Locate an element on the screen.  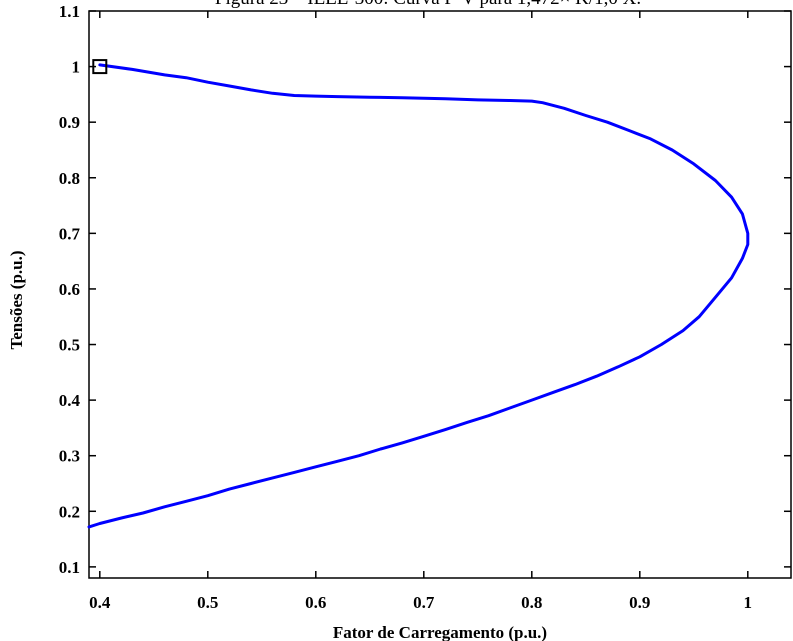
y-tick-label: 0.2 is located at coordinates (69, 511).